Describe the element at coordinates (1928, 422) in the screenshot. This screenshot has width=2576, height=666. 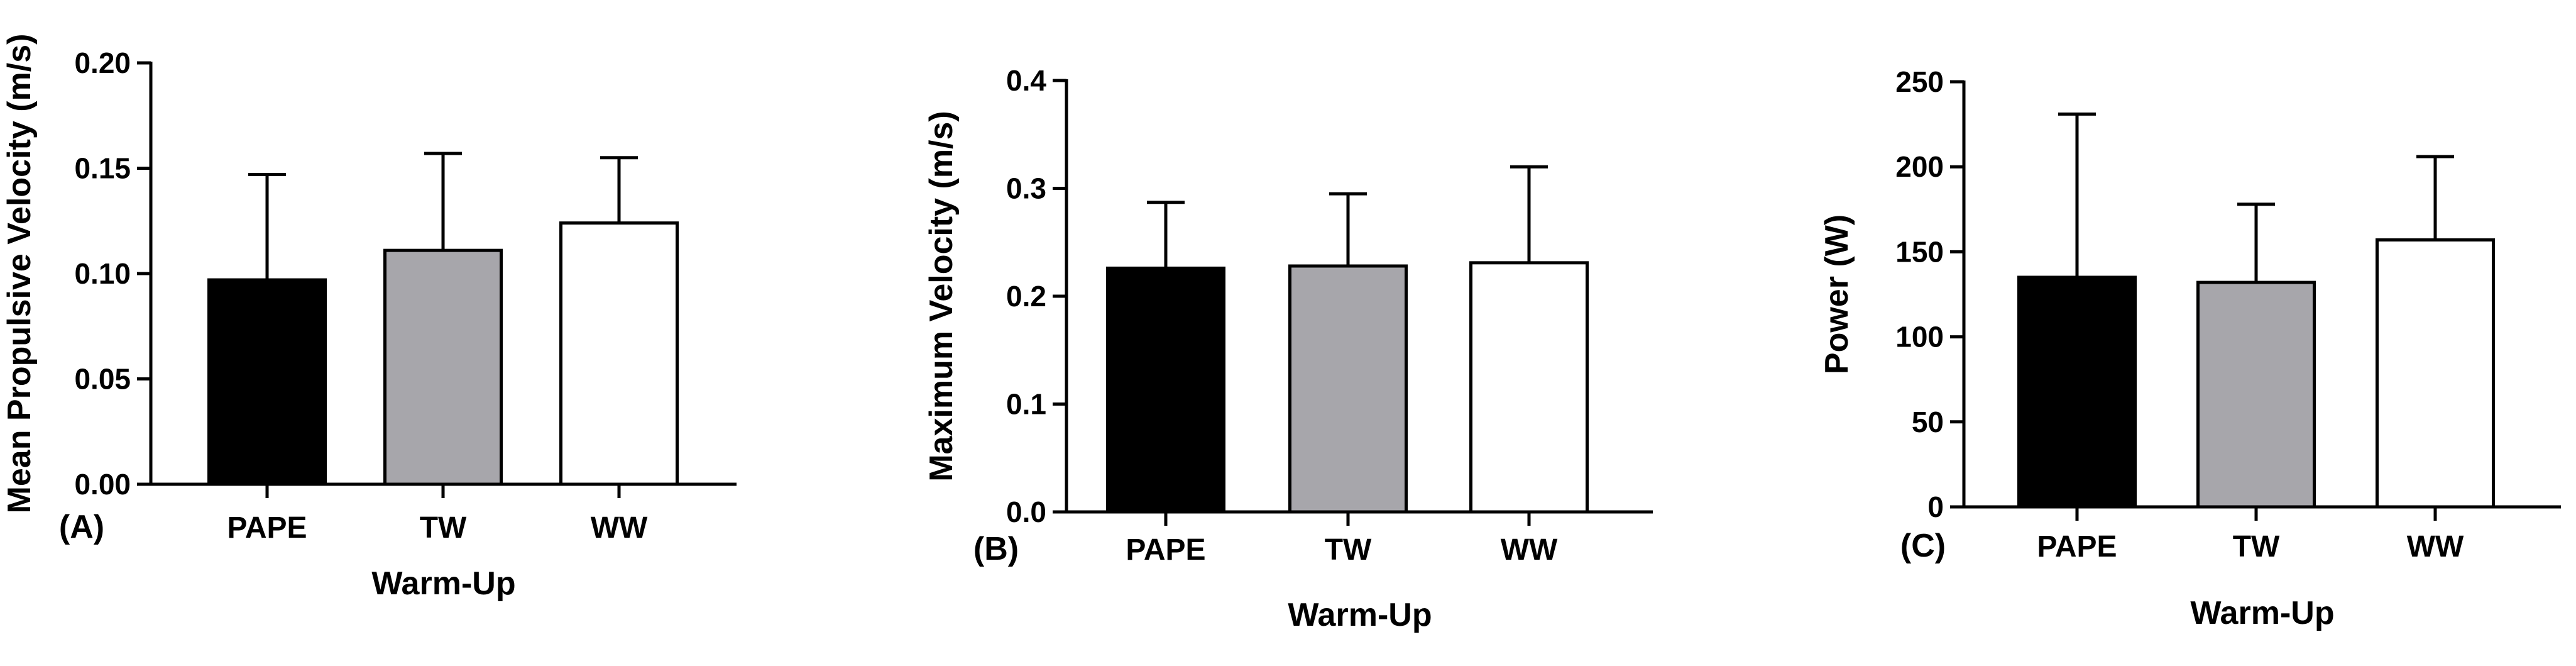
I see `y-tick-label: 50` at that location.